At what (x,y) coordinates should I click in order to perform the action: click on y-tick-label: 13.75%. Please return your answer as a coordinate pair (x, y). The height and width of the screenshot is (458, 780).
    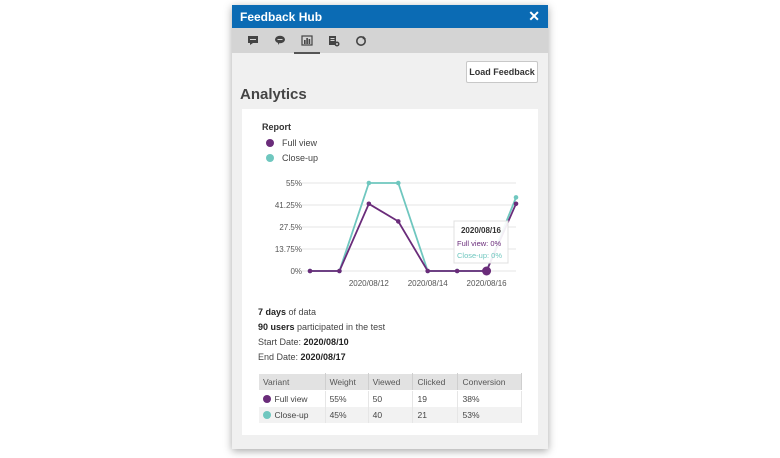
    Looking at the image, I should click on (288, 249).